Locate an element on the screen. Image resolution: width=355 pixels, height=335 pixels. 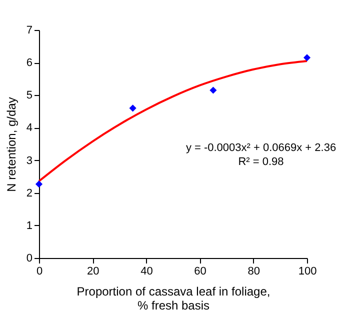
y-tick-label: 4 is located at coordinates (29, 128).